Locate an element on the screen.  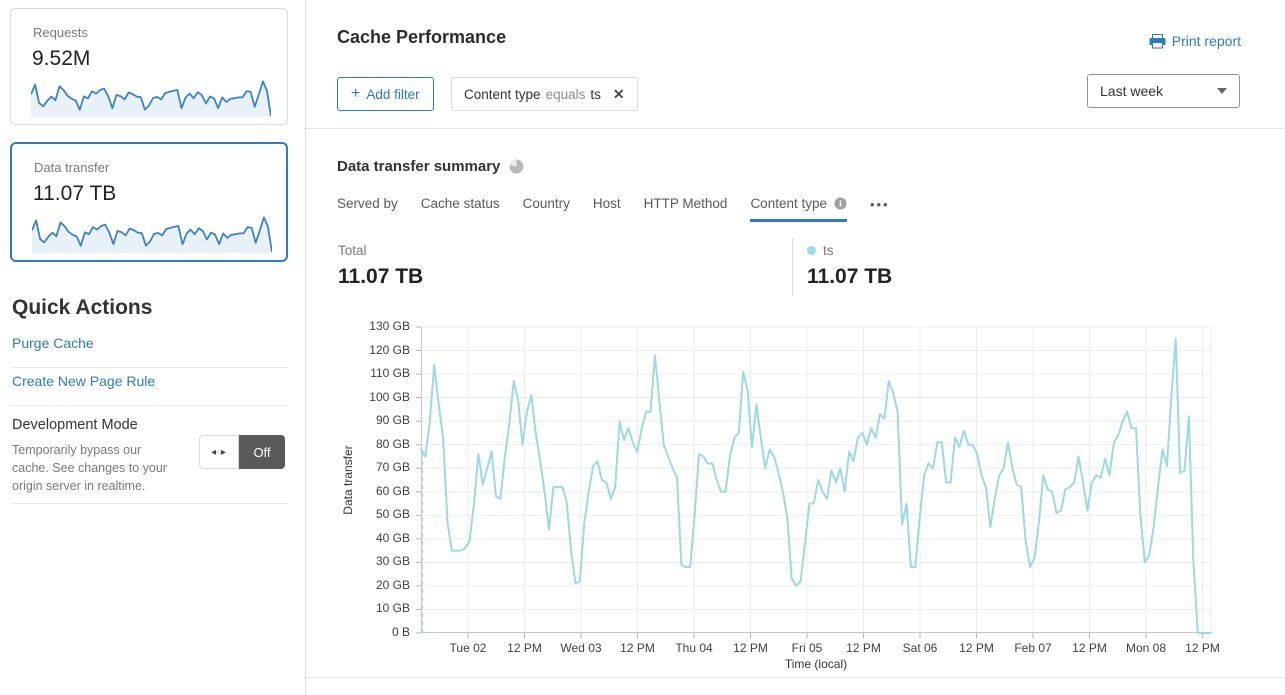
time-range-value: Last week is located at coordinates (1132, 91).